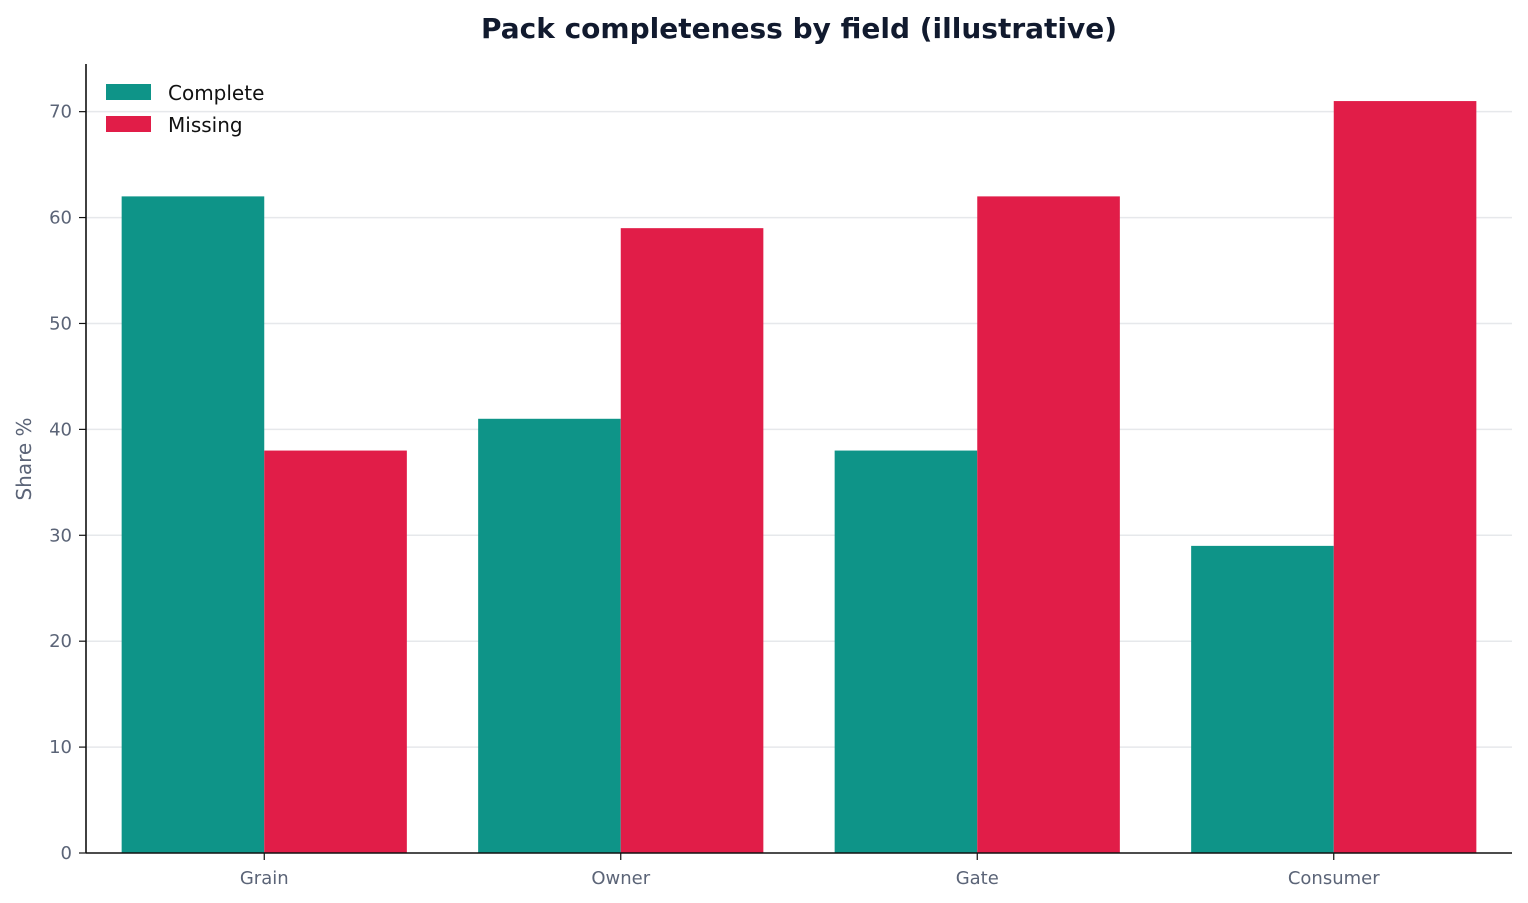  What do you see at coordinates (977, 878) in the screenshot?
I see `x-tick-label: Gate` at bounding box center [977, 878].